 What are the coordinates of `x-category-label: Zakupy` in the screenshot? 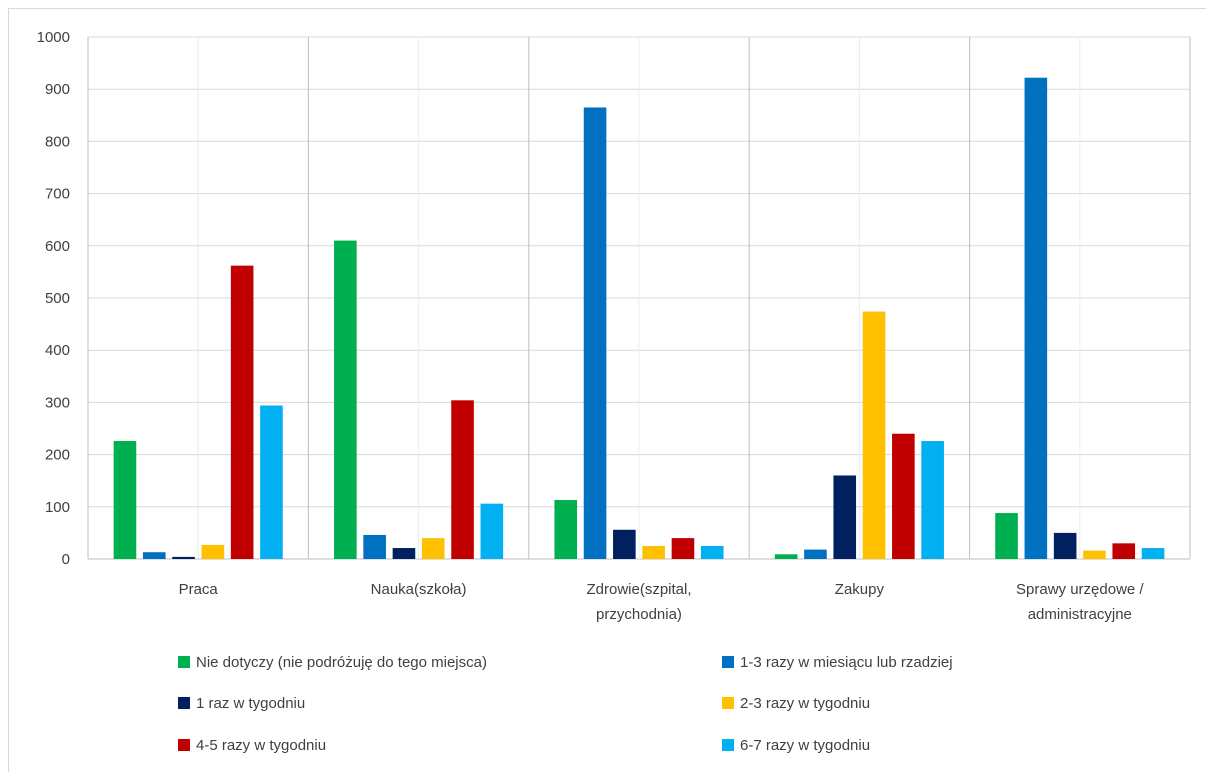 It's located at (860, 589).